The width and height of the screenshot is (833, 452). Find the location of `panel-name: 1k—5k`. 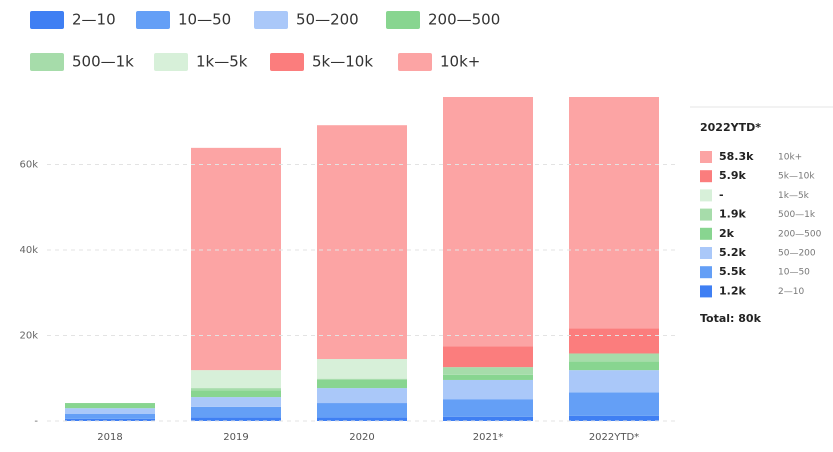

panel-name: 1k—5k is located at coordinates (794, 196).